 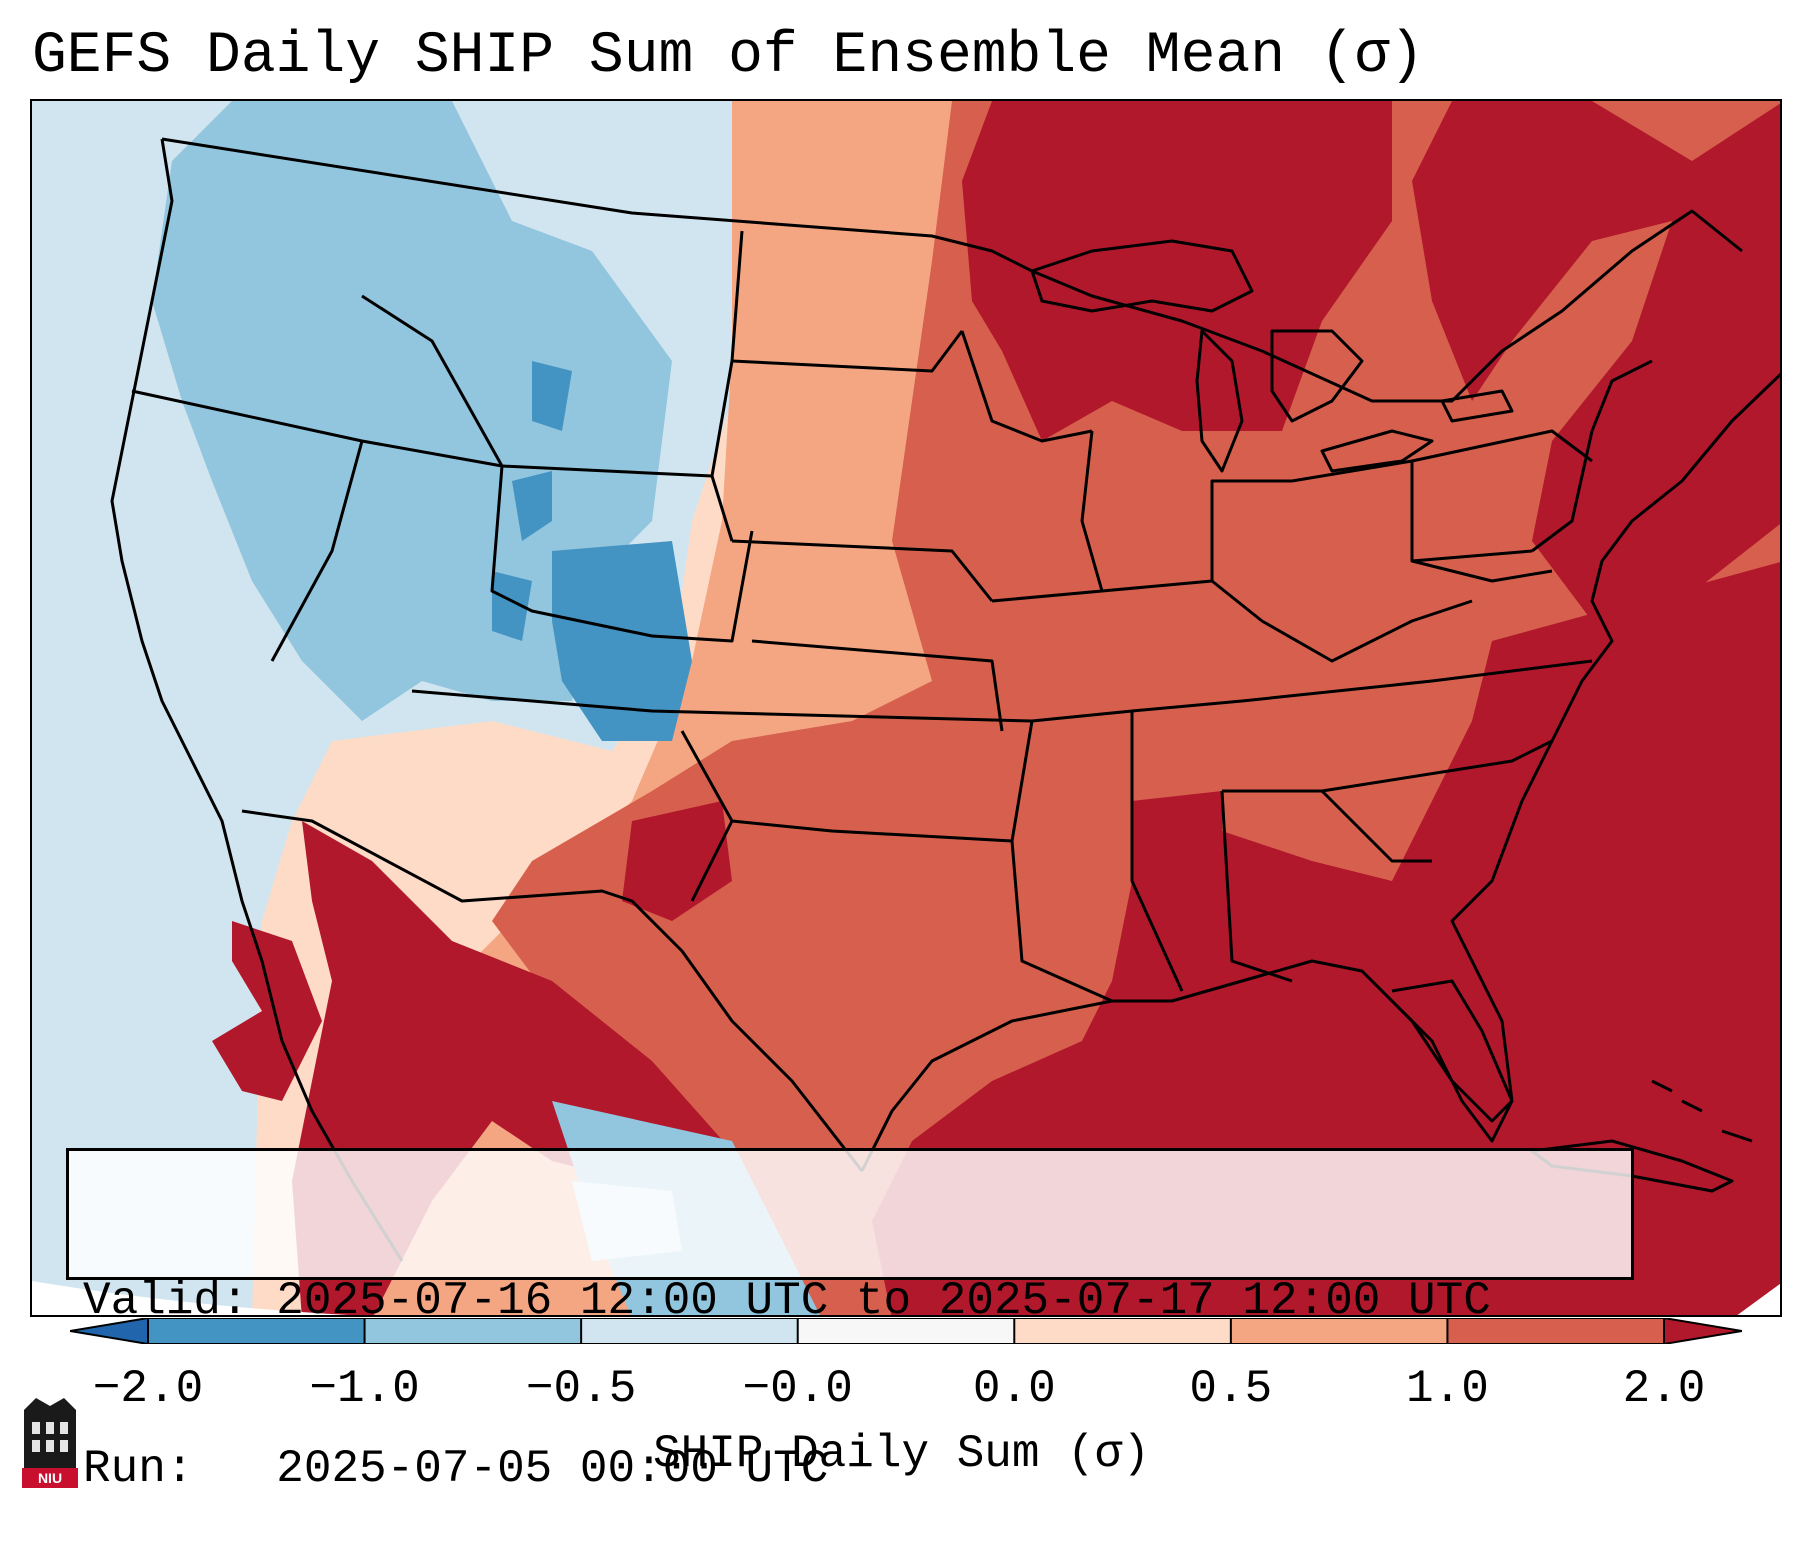 I want to click on logo-text: NIU, so click(x=50, y=1478).